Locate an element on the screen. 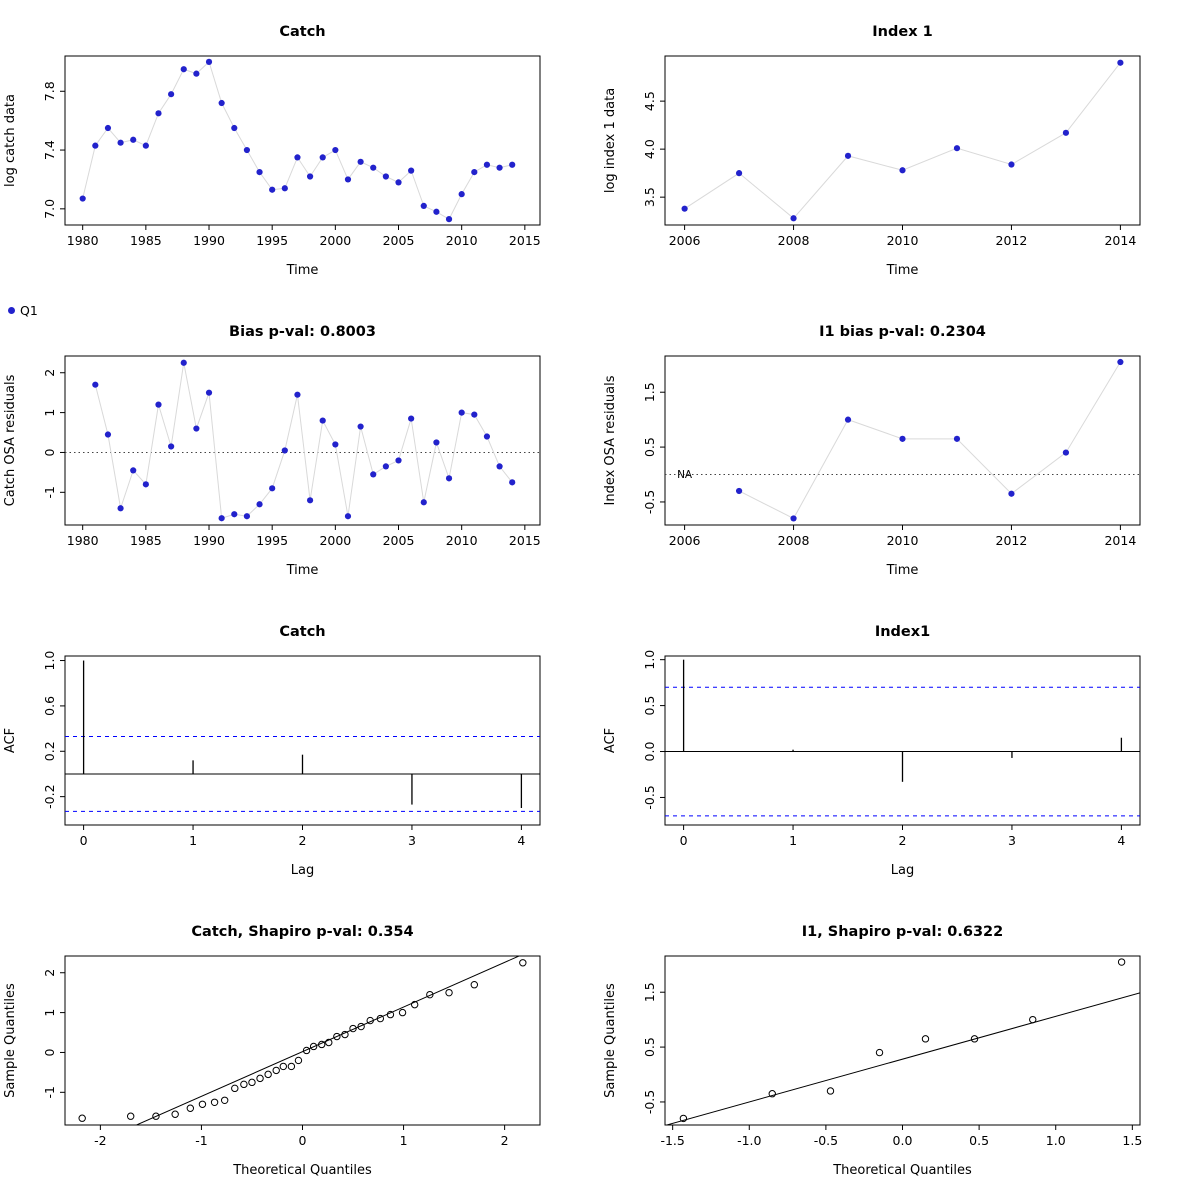  chart-index1-acf: Index1 0 1 2 3 4 -0.5 0.0 0.5 1.0 Lag ACF is located at coordinates (872, 751).